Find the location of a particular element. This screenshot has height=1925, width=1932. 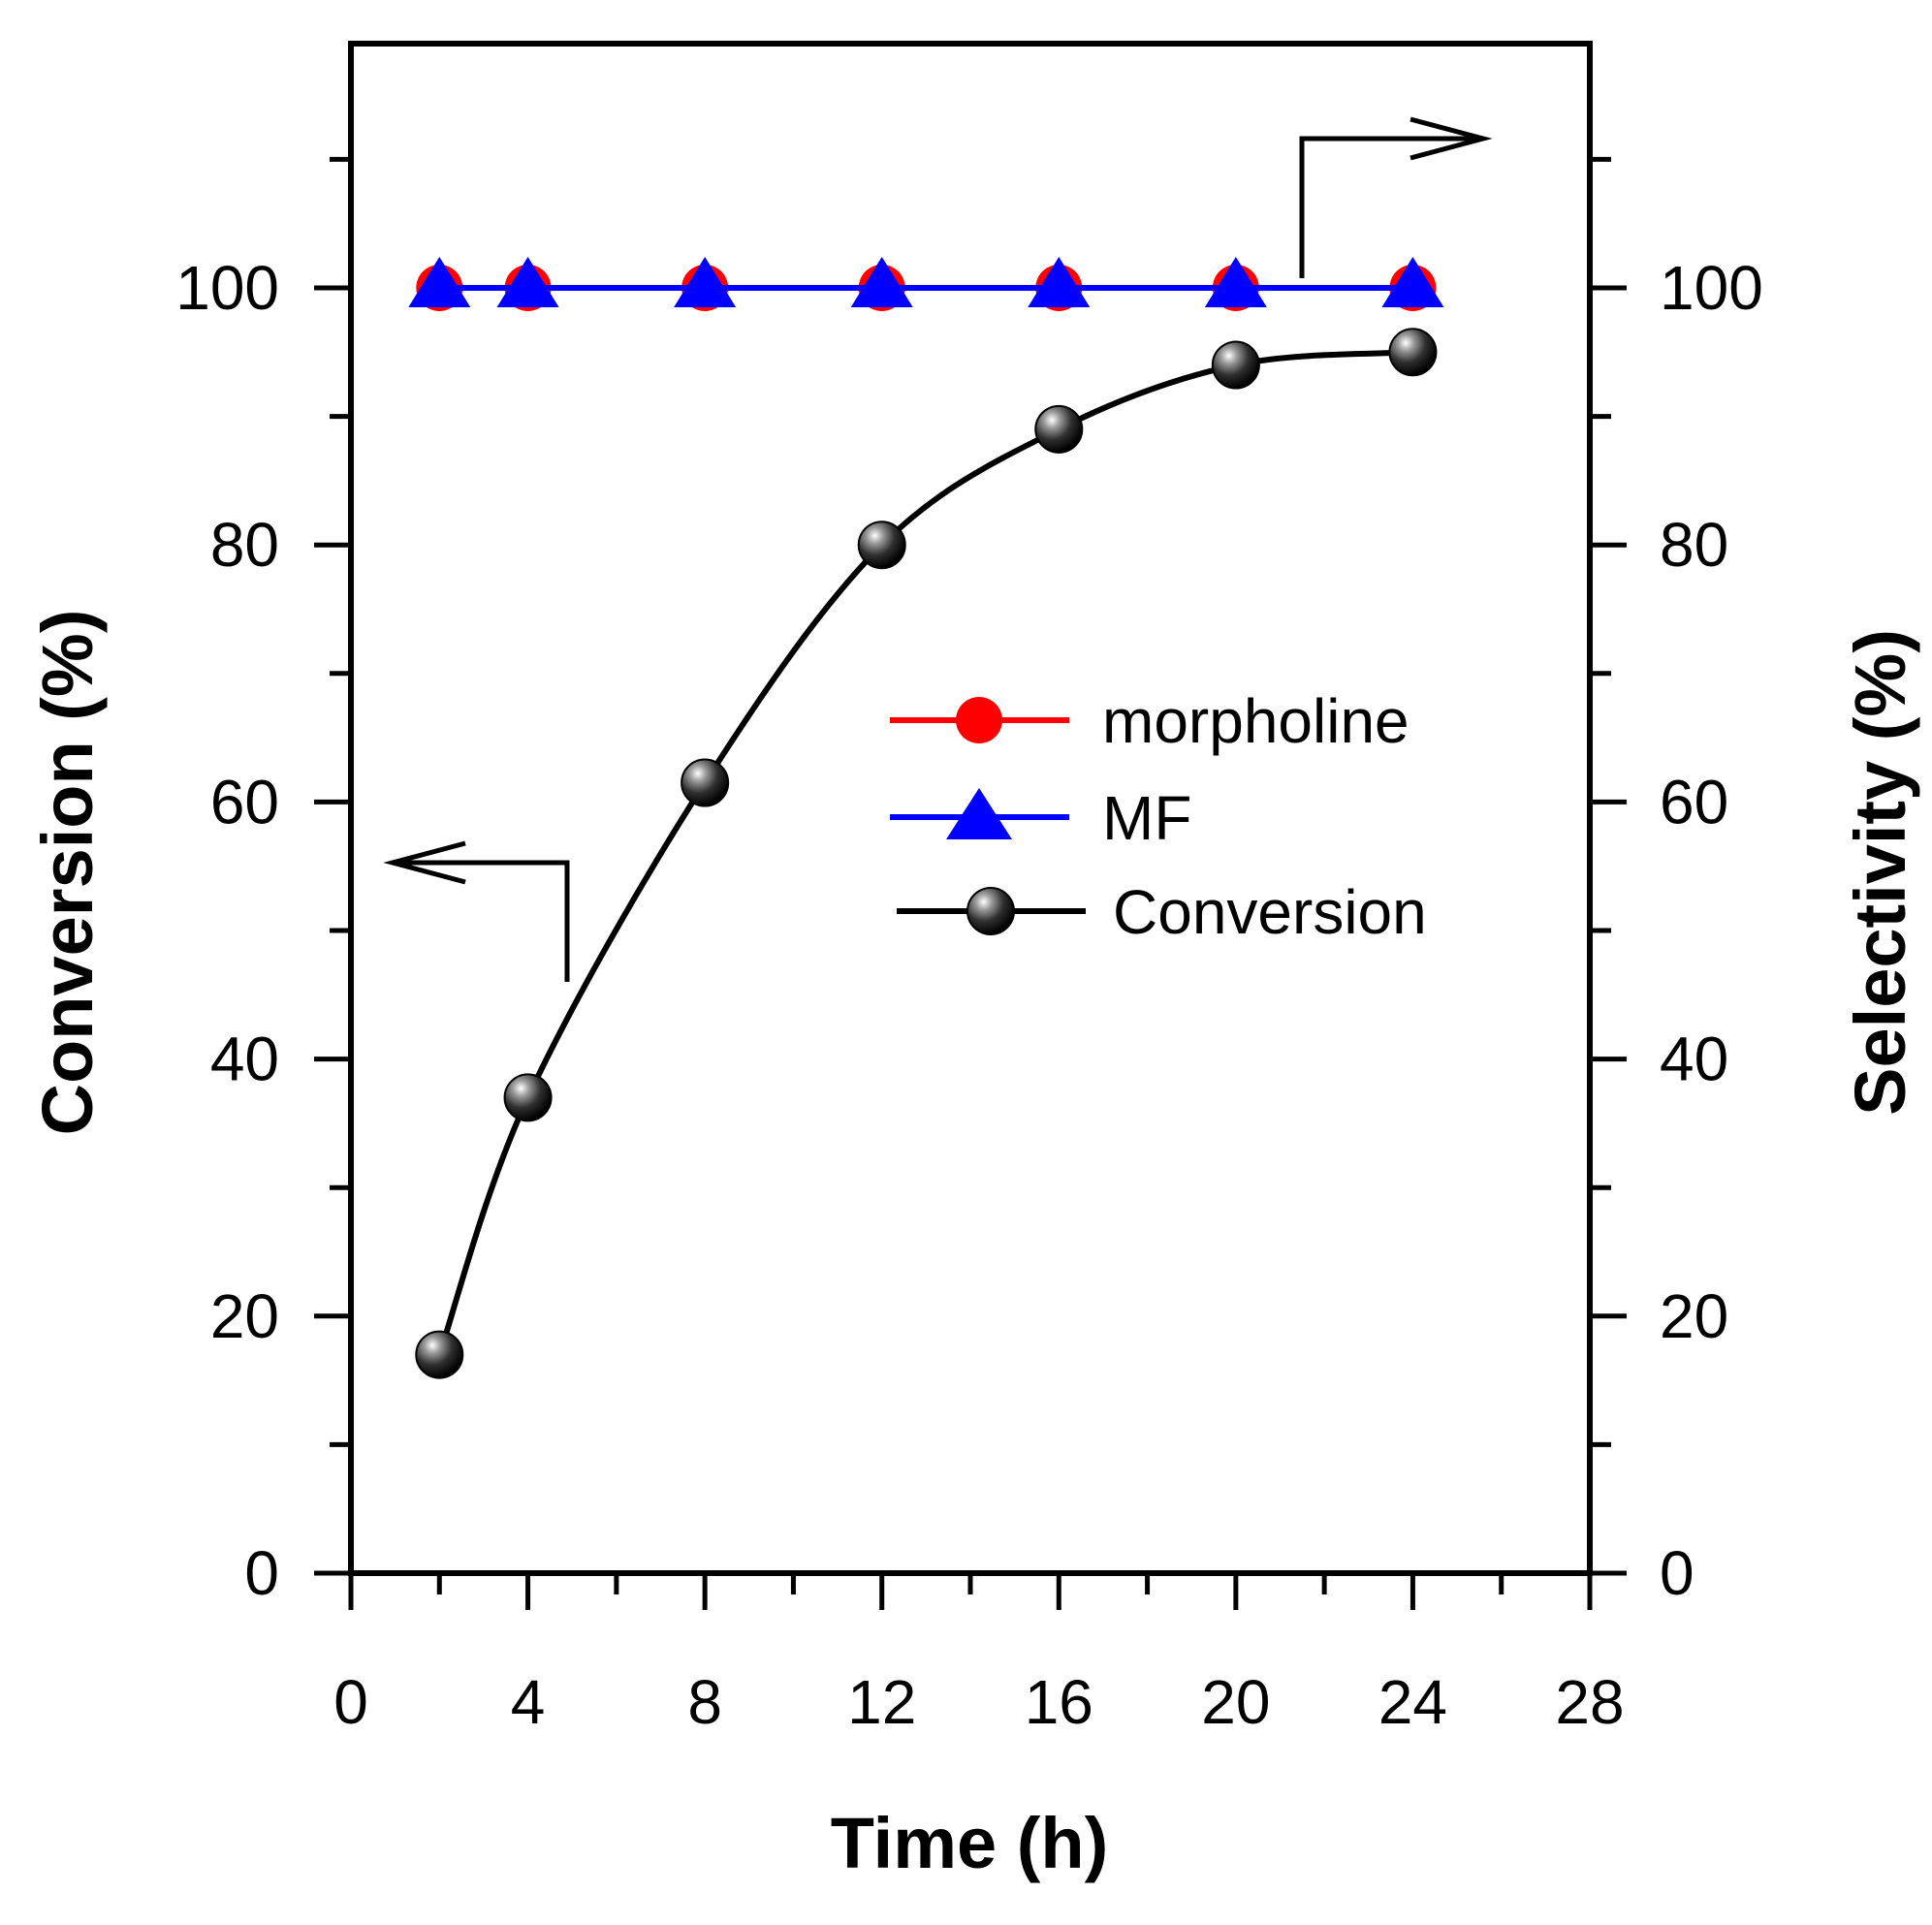

x-tick-label: 0 is located at coordinates (351, 1702).